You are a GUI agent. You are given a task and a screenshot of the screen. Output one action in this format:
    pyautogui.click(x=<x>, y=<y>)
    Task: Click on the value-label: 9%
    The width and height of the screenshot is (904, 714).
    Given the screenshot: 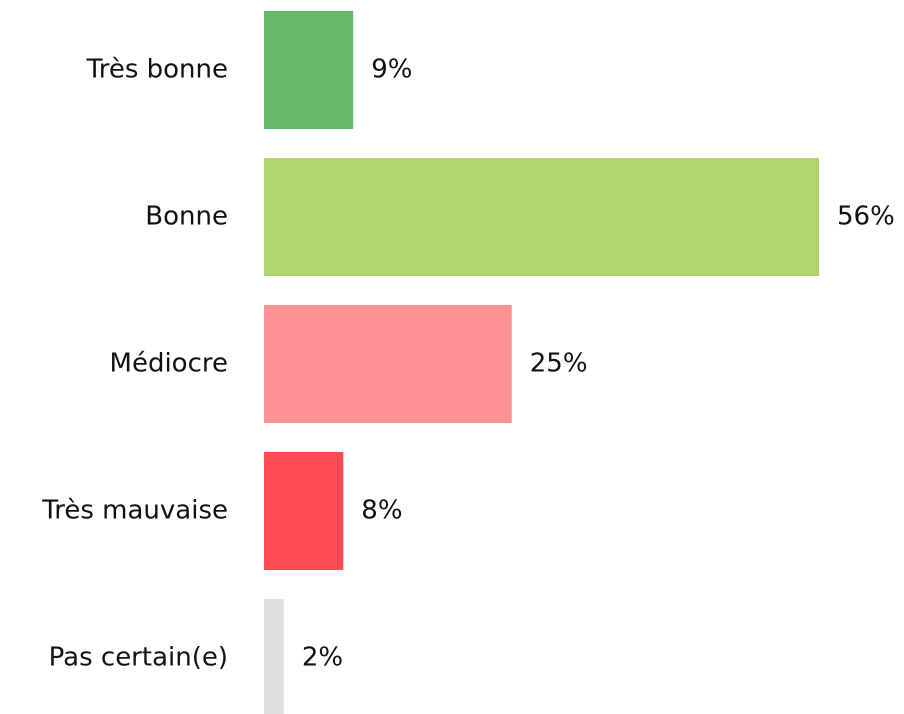 What is the action you would take?
    pyautogui.click(x=391, y=70)
    